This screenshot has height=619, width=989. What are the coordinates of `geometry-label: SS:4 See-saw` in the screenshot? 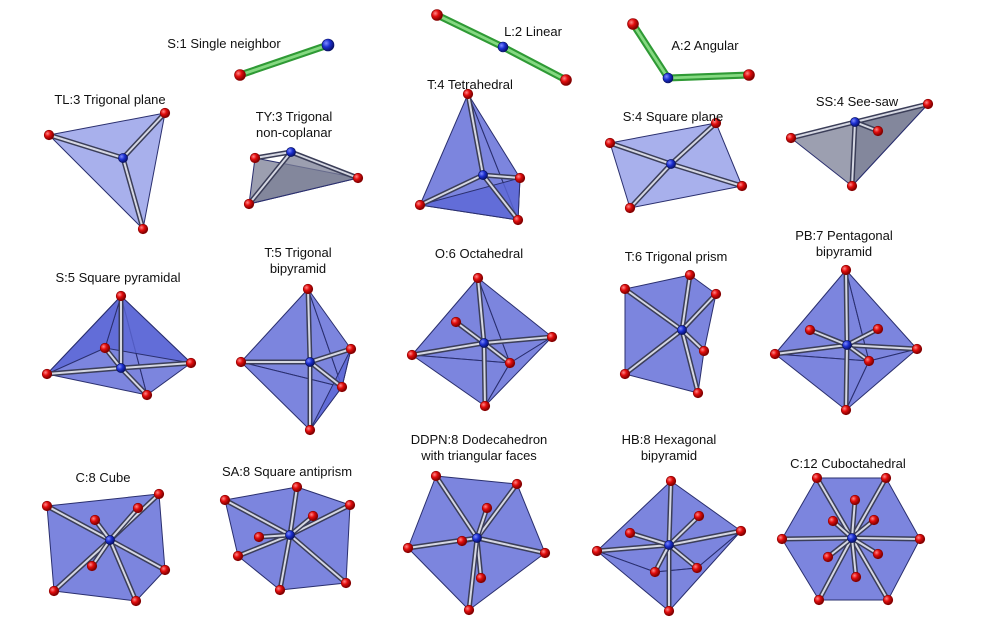 It's located at (857, 101).